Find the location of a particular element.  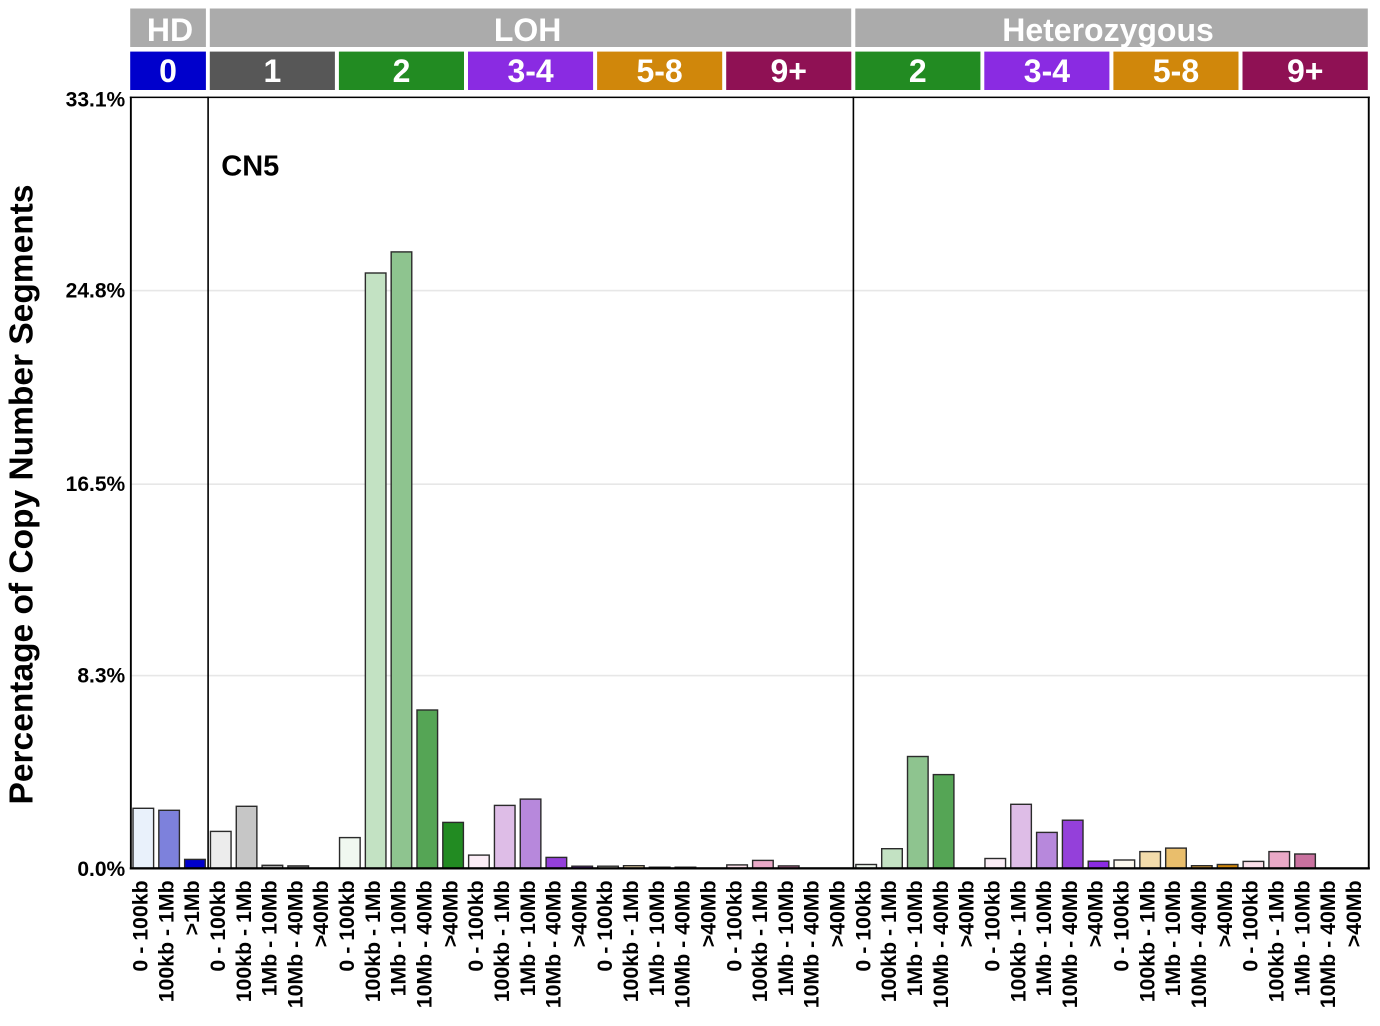

svg-text: Heterozygous is located at coordinates (1108, 30).